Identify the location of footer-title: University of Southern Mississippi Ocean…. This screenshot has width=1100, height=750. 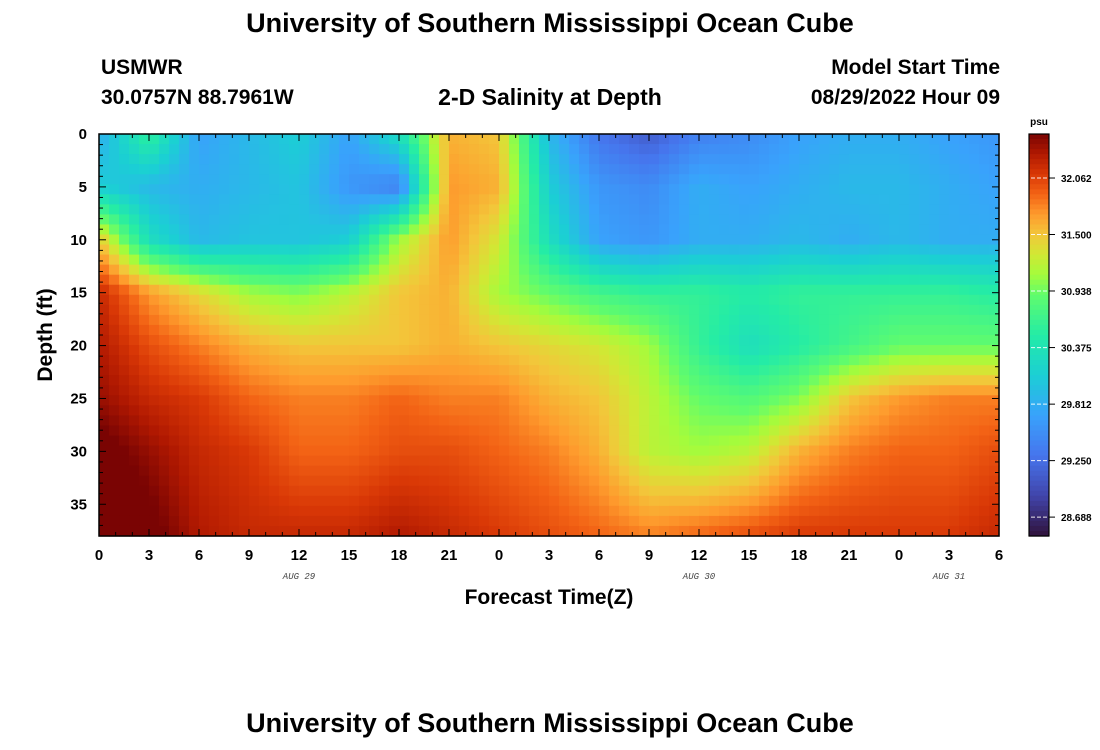
(550, 723).